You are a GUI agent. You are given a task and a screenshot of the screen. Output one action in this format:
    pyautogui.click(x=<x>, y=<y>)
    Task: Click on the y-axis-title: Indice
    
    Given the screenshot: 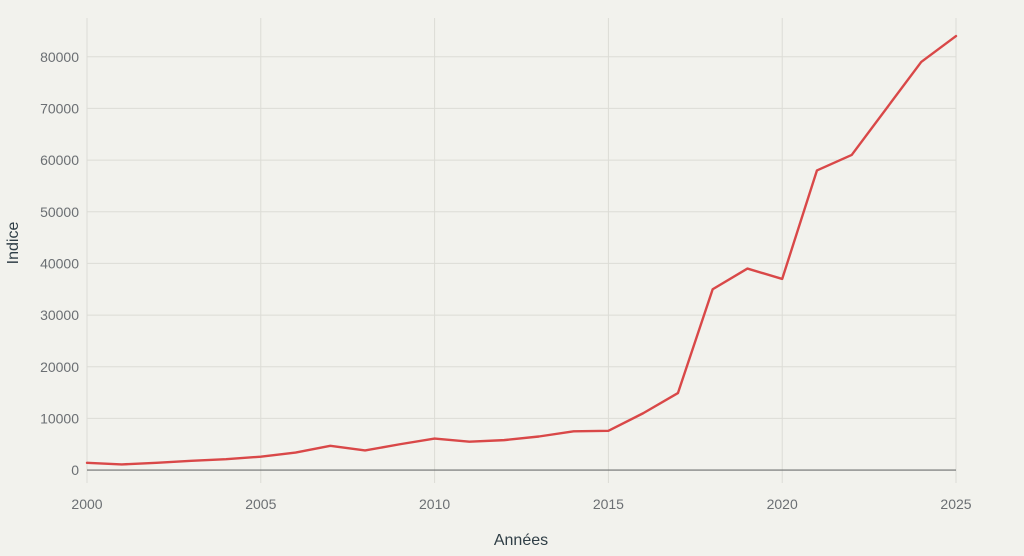 What is the action you would take?
    pyautogui.click(x=13, y=243)
    